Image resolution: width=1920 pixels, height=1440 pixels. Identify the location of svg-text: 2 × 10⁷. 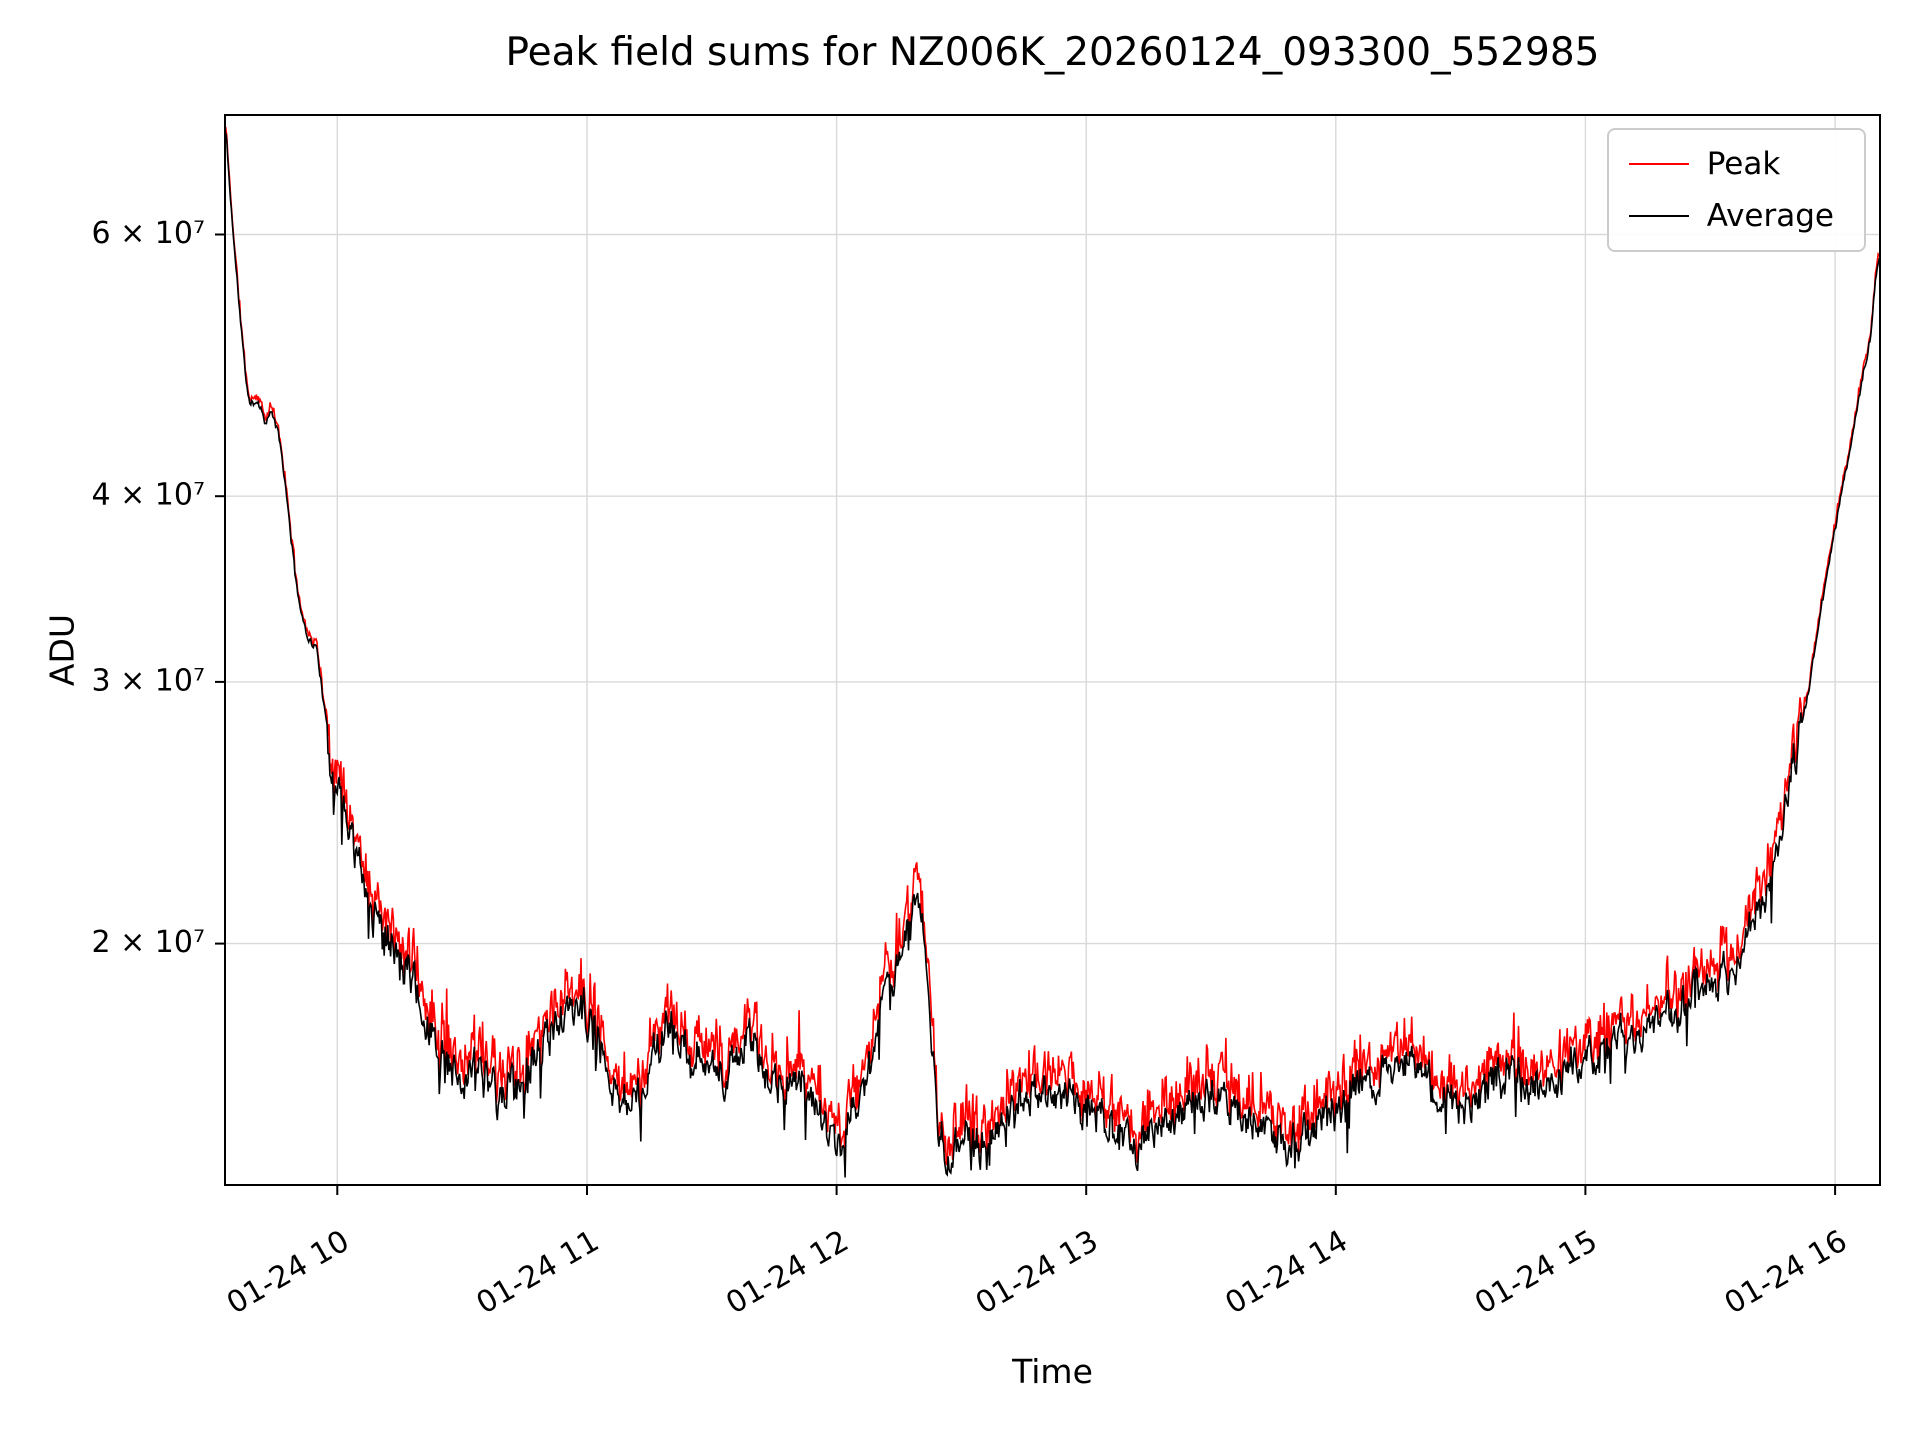
(149, 942).